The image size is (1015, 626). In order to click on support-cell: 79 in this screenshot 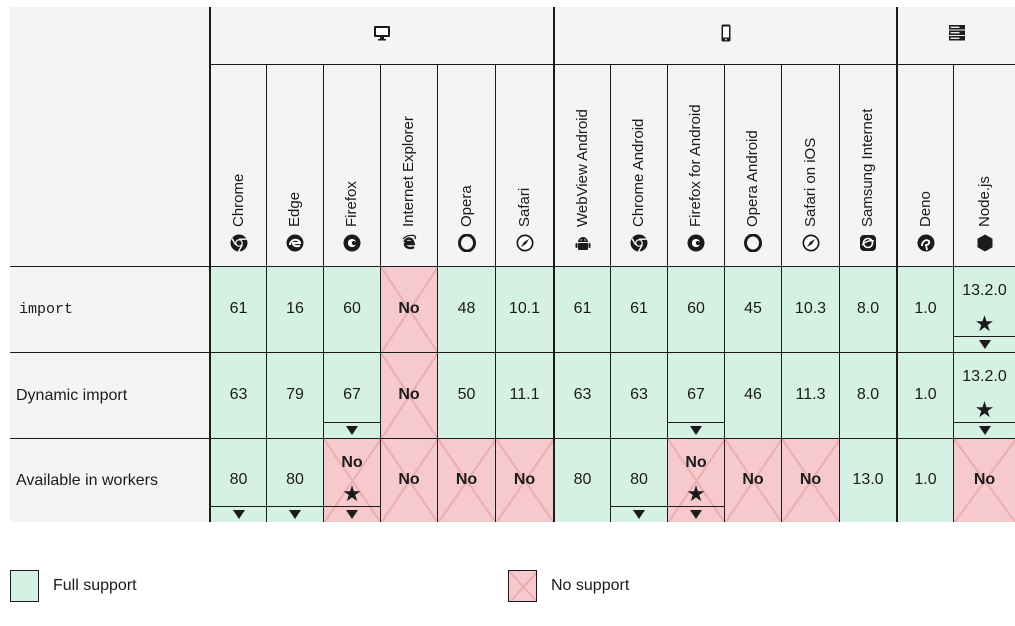, I will do `click(294, 395)`.